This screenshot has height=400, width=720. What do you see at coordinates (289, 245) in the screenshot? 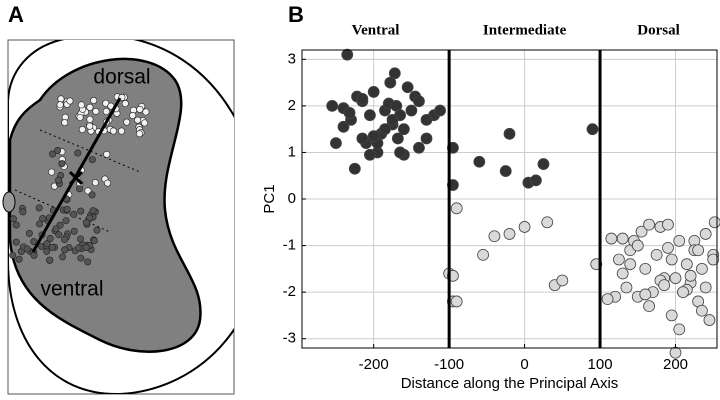
I see `y-tick-label: -1` at bounding box center [289, 245].